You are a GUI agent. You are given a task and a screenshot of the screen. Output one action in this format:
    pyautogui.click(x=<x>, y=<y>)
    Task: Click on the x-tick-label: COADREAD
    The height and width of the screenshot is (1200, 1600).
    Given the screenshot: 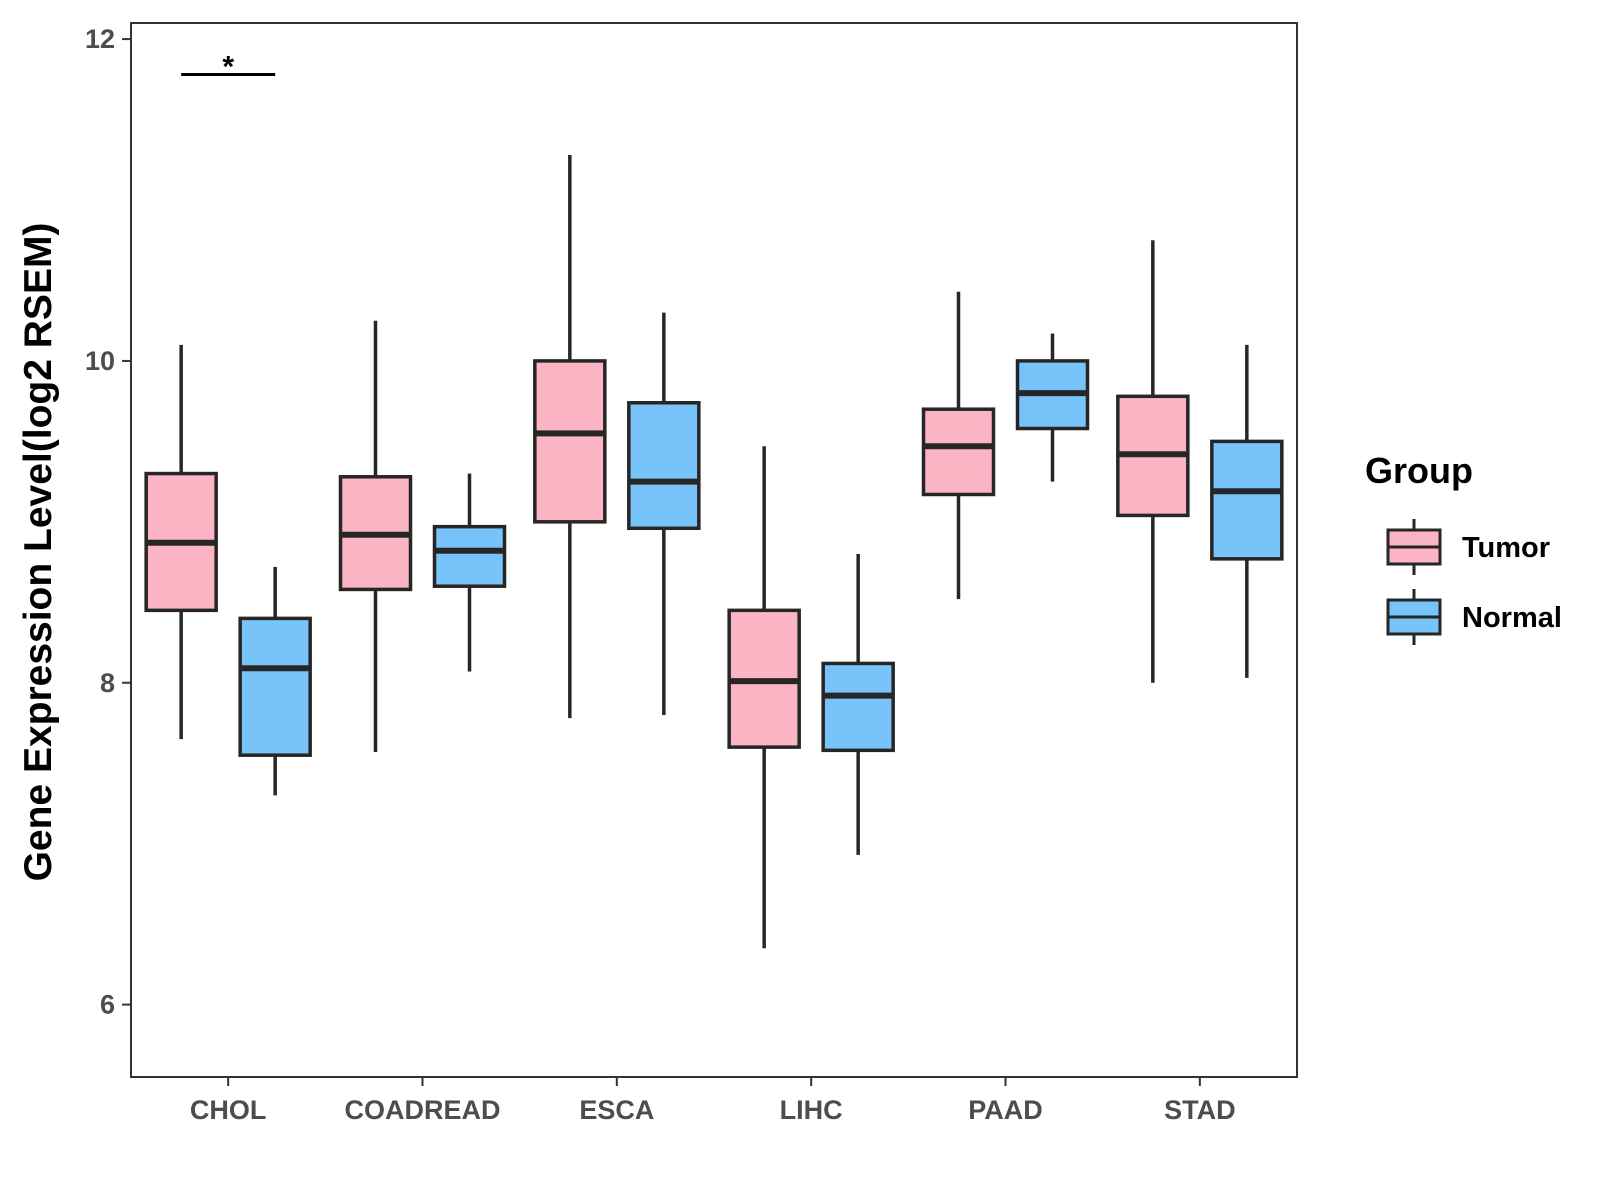 What is the action you would take?
    pyautogui.click(x=422, y=1110)
    